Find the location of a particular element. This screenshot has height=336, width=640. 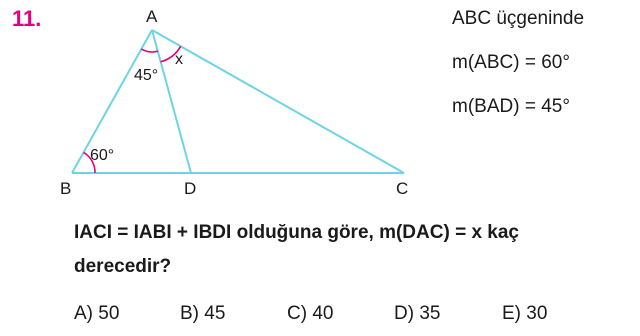

vertex-a-label: A is located at coordinates (152, 16).